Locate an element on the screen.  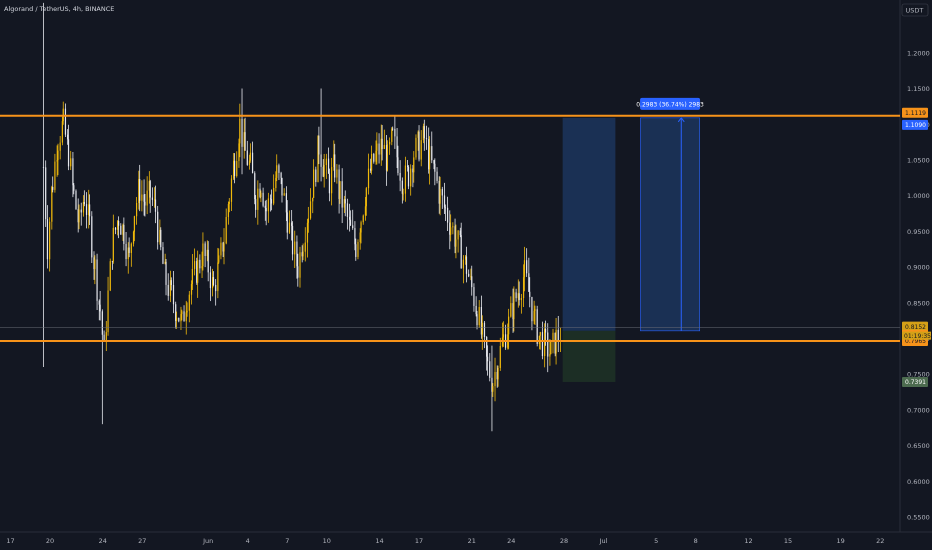
y-tick-label: 0.9000 is located at coordinates (918, 268).